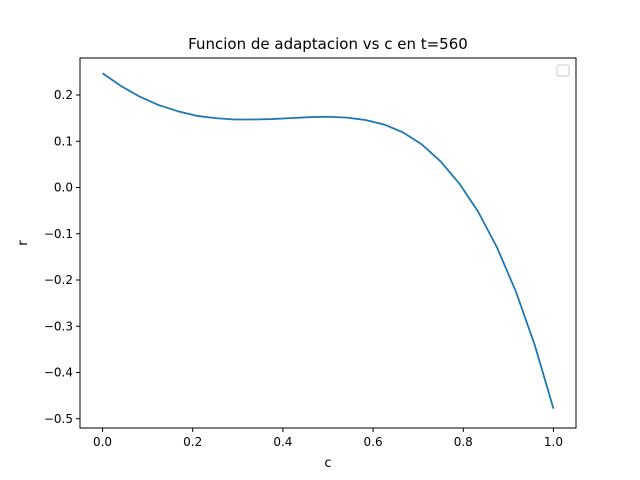  Describe the element at coordinates (58, 234) in the screenshot. I see `y-tick-label: −0.1` at that location.